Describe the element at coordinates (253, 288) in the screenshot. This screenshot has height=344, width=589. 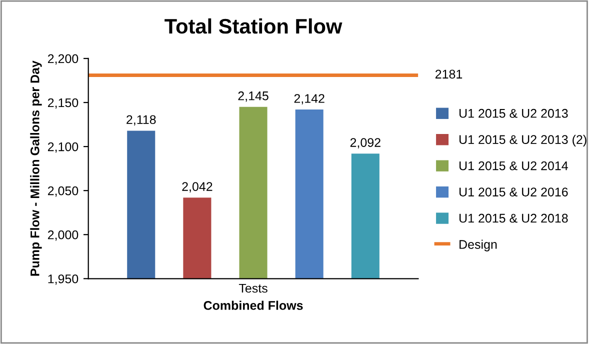
I see `x-tick-label: Tests` at that location.